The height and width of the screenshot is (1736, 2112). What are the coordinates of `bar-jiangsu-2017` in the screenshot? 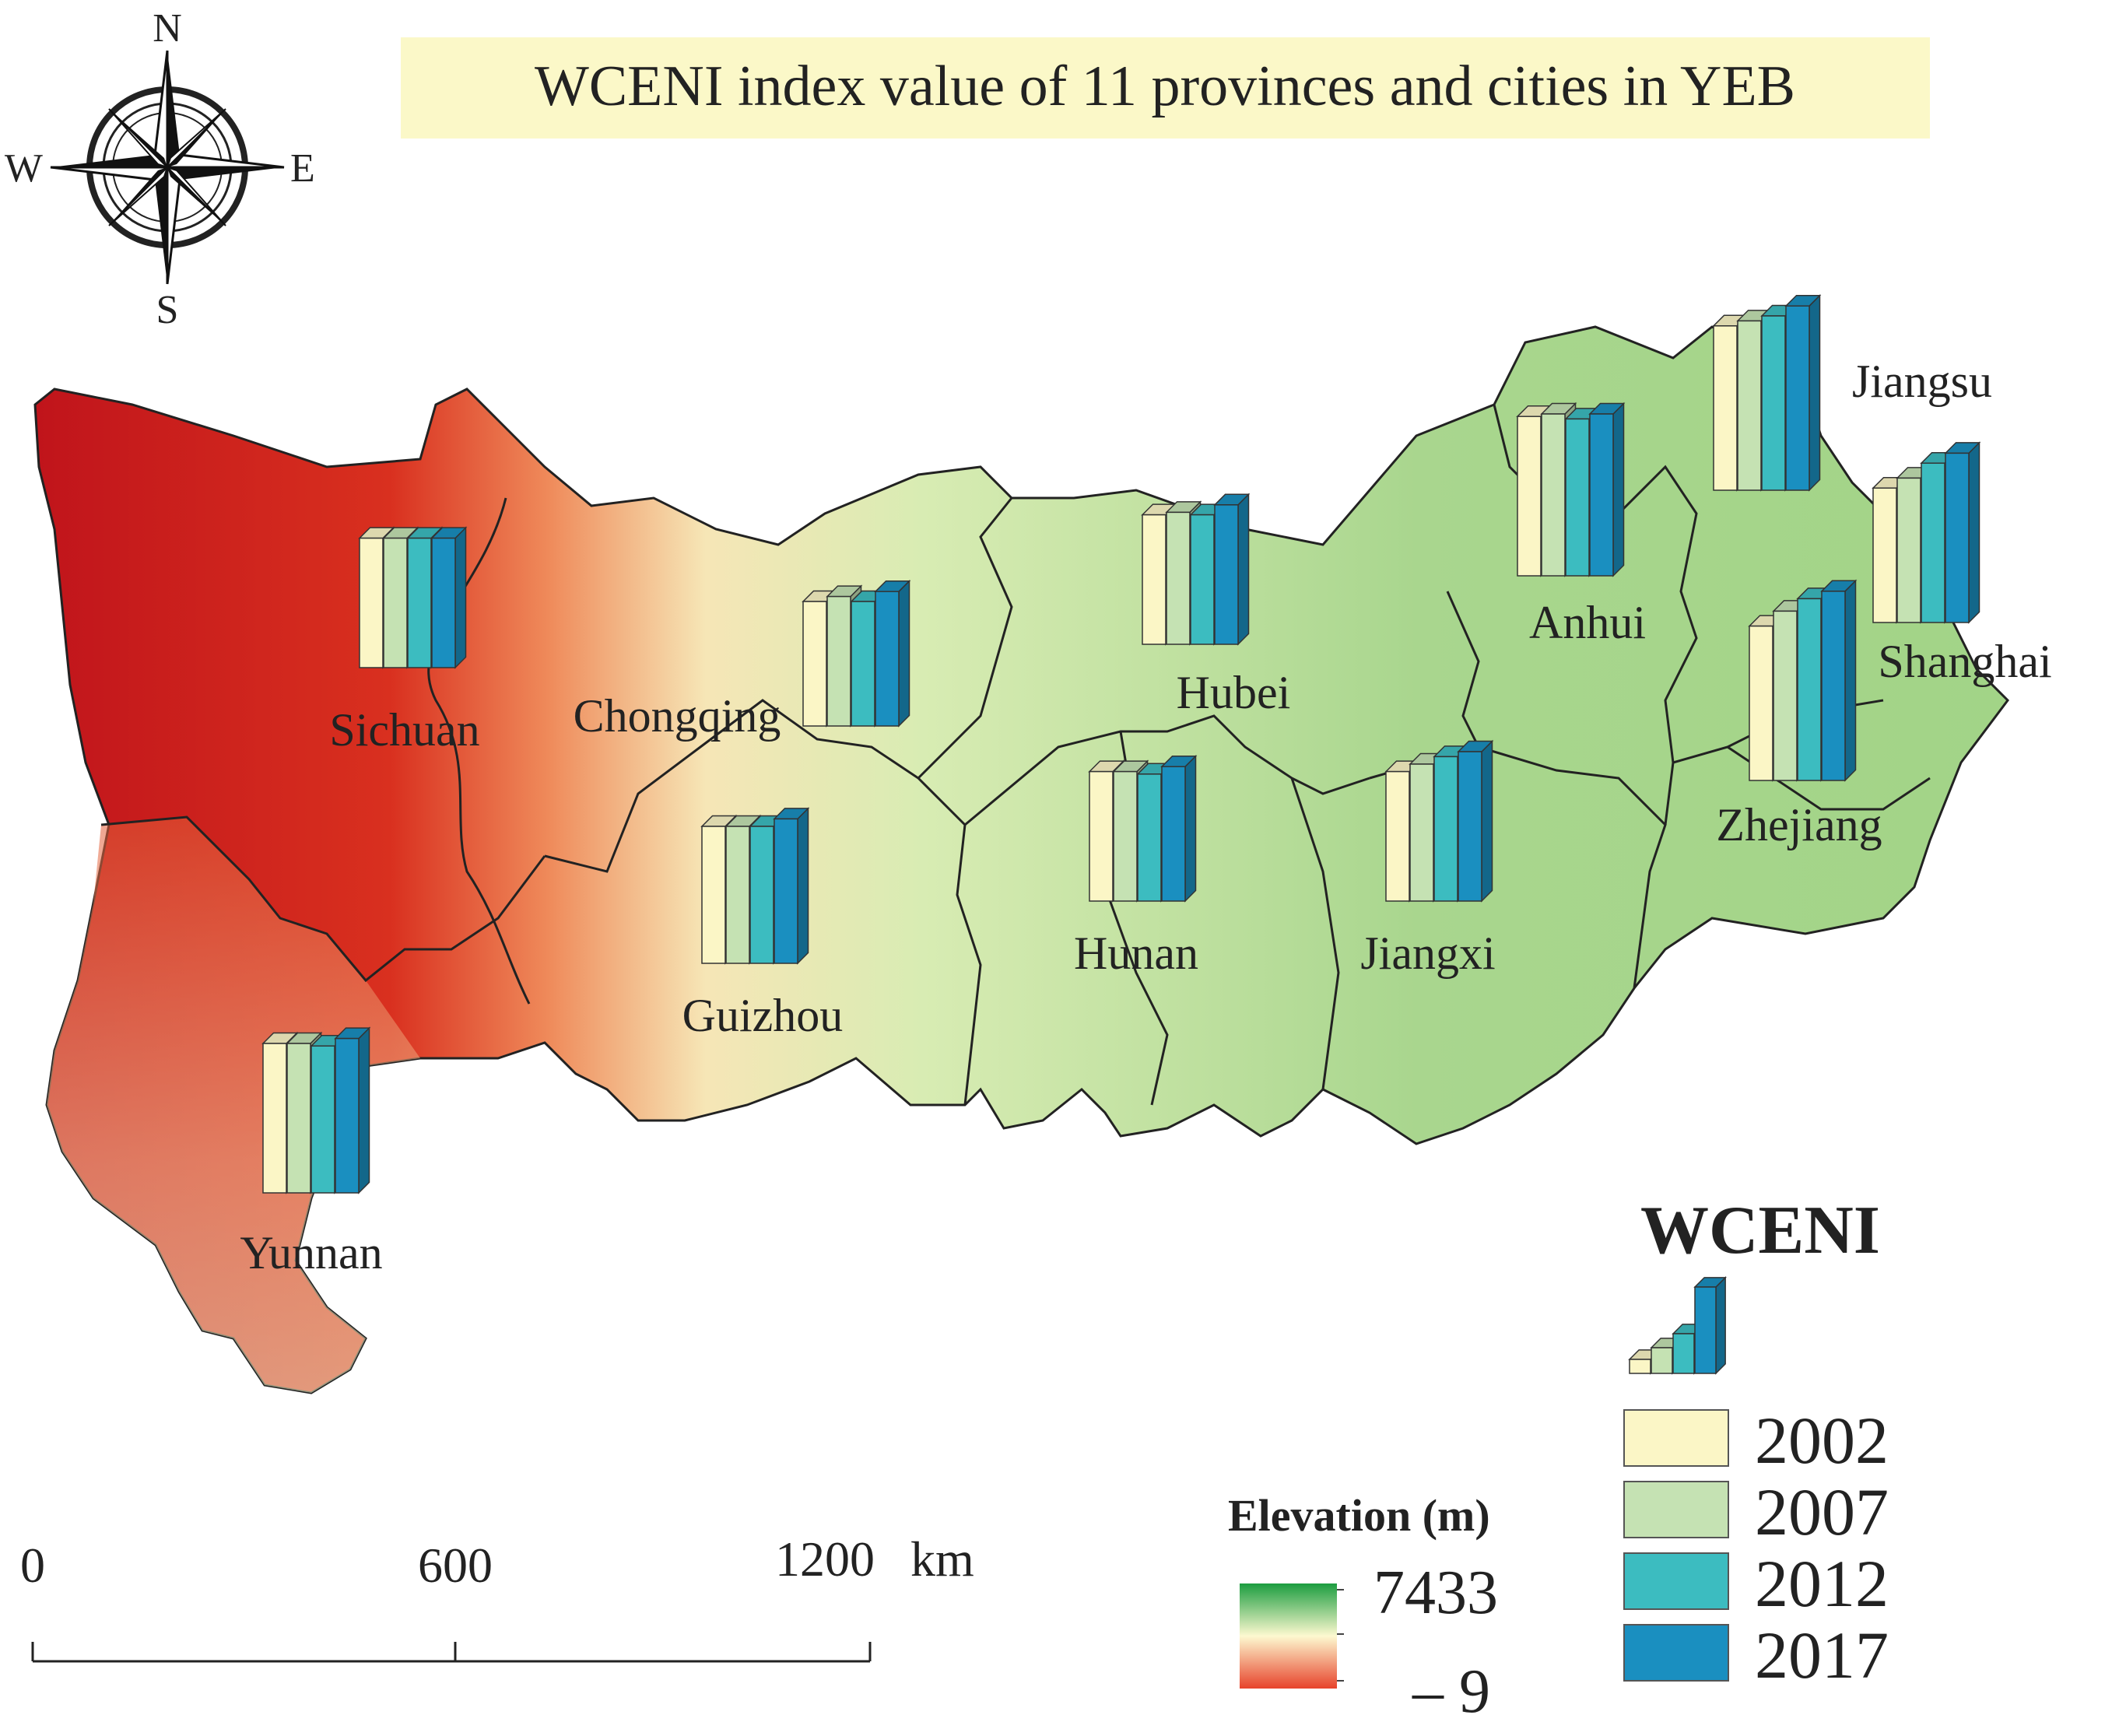 It's located at (1803, 392).